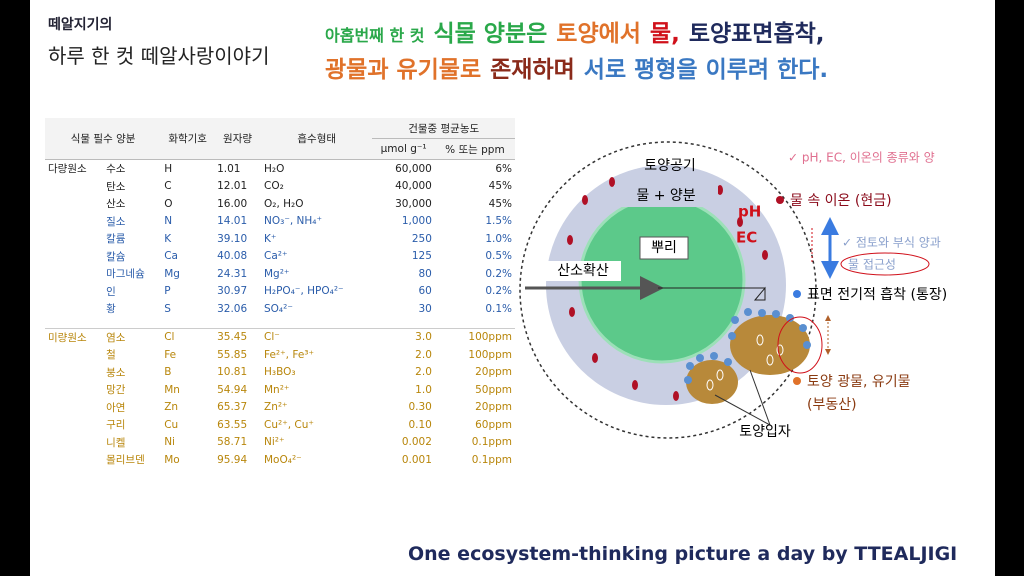  Describe the element at coordinates (171, 424) in the screenshot. I see `table-cell: Cu` at that location.